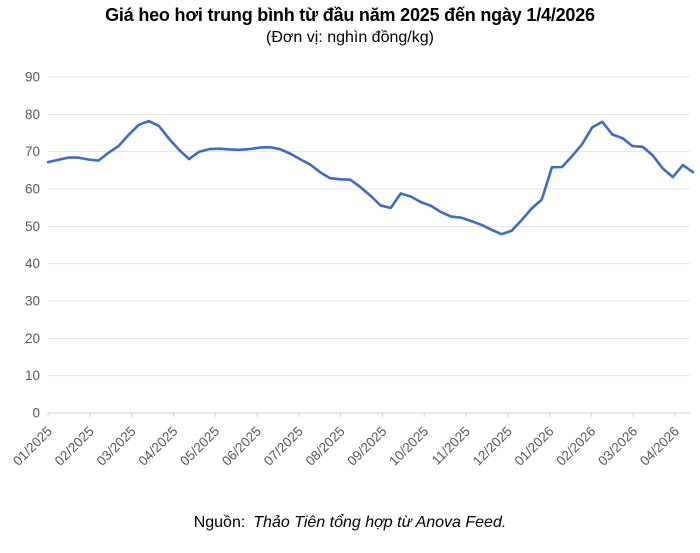  I want to click on x-tick-label: 12/2025, so click(492, 446).